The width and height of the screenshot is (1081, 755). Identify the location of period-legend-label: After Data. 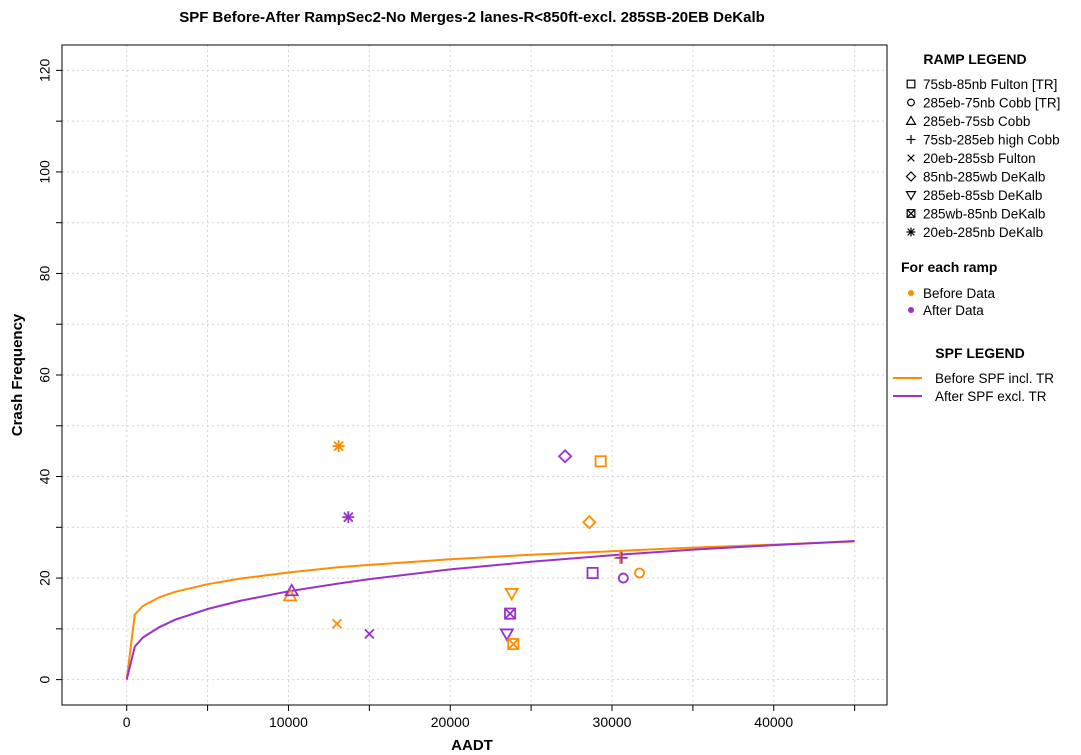
(953, 310).